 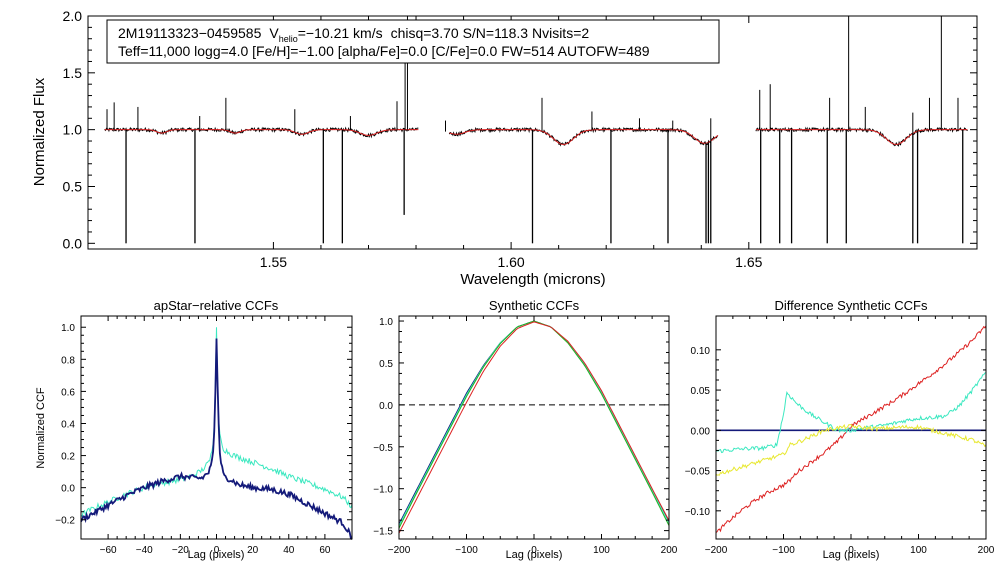 What do you see at coordinates (340, 33) in the screenshot?
I see `vhelio-value: =−10.21 km/s` at bounding box center [340, 33].